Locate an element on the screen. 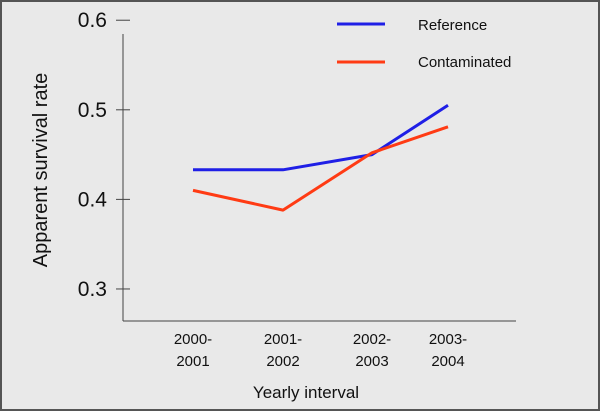 Image resolution: width=600 pixels, height=411 pixels. series-line-contaminated is located at coordinates (320, 168).